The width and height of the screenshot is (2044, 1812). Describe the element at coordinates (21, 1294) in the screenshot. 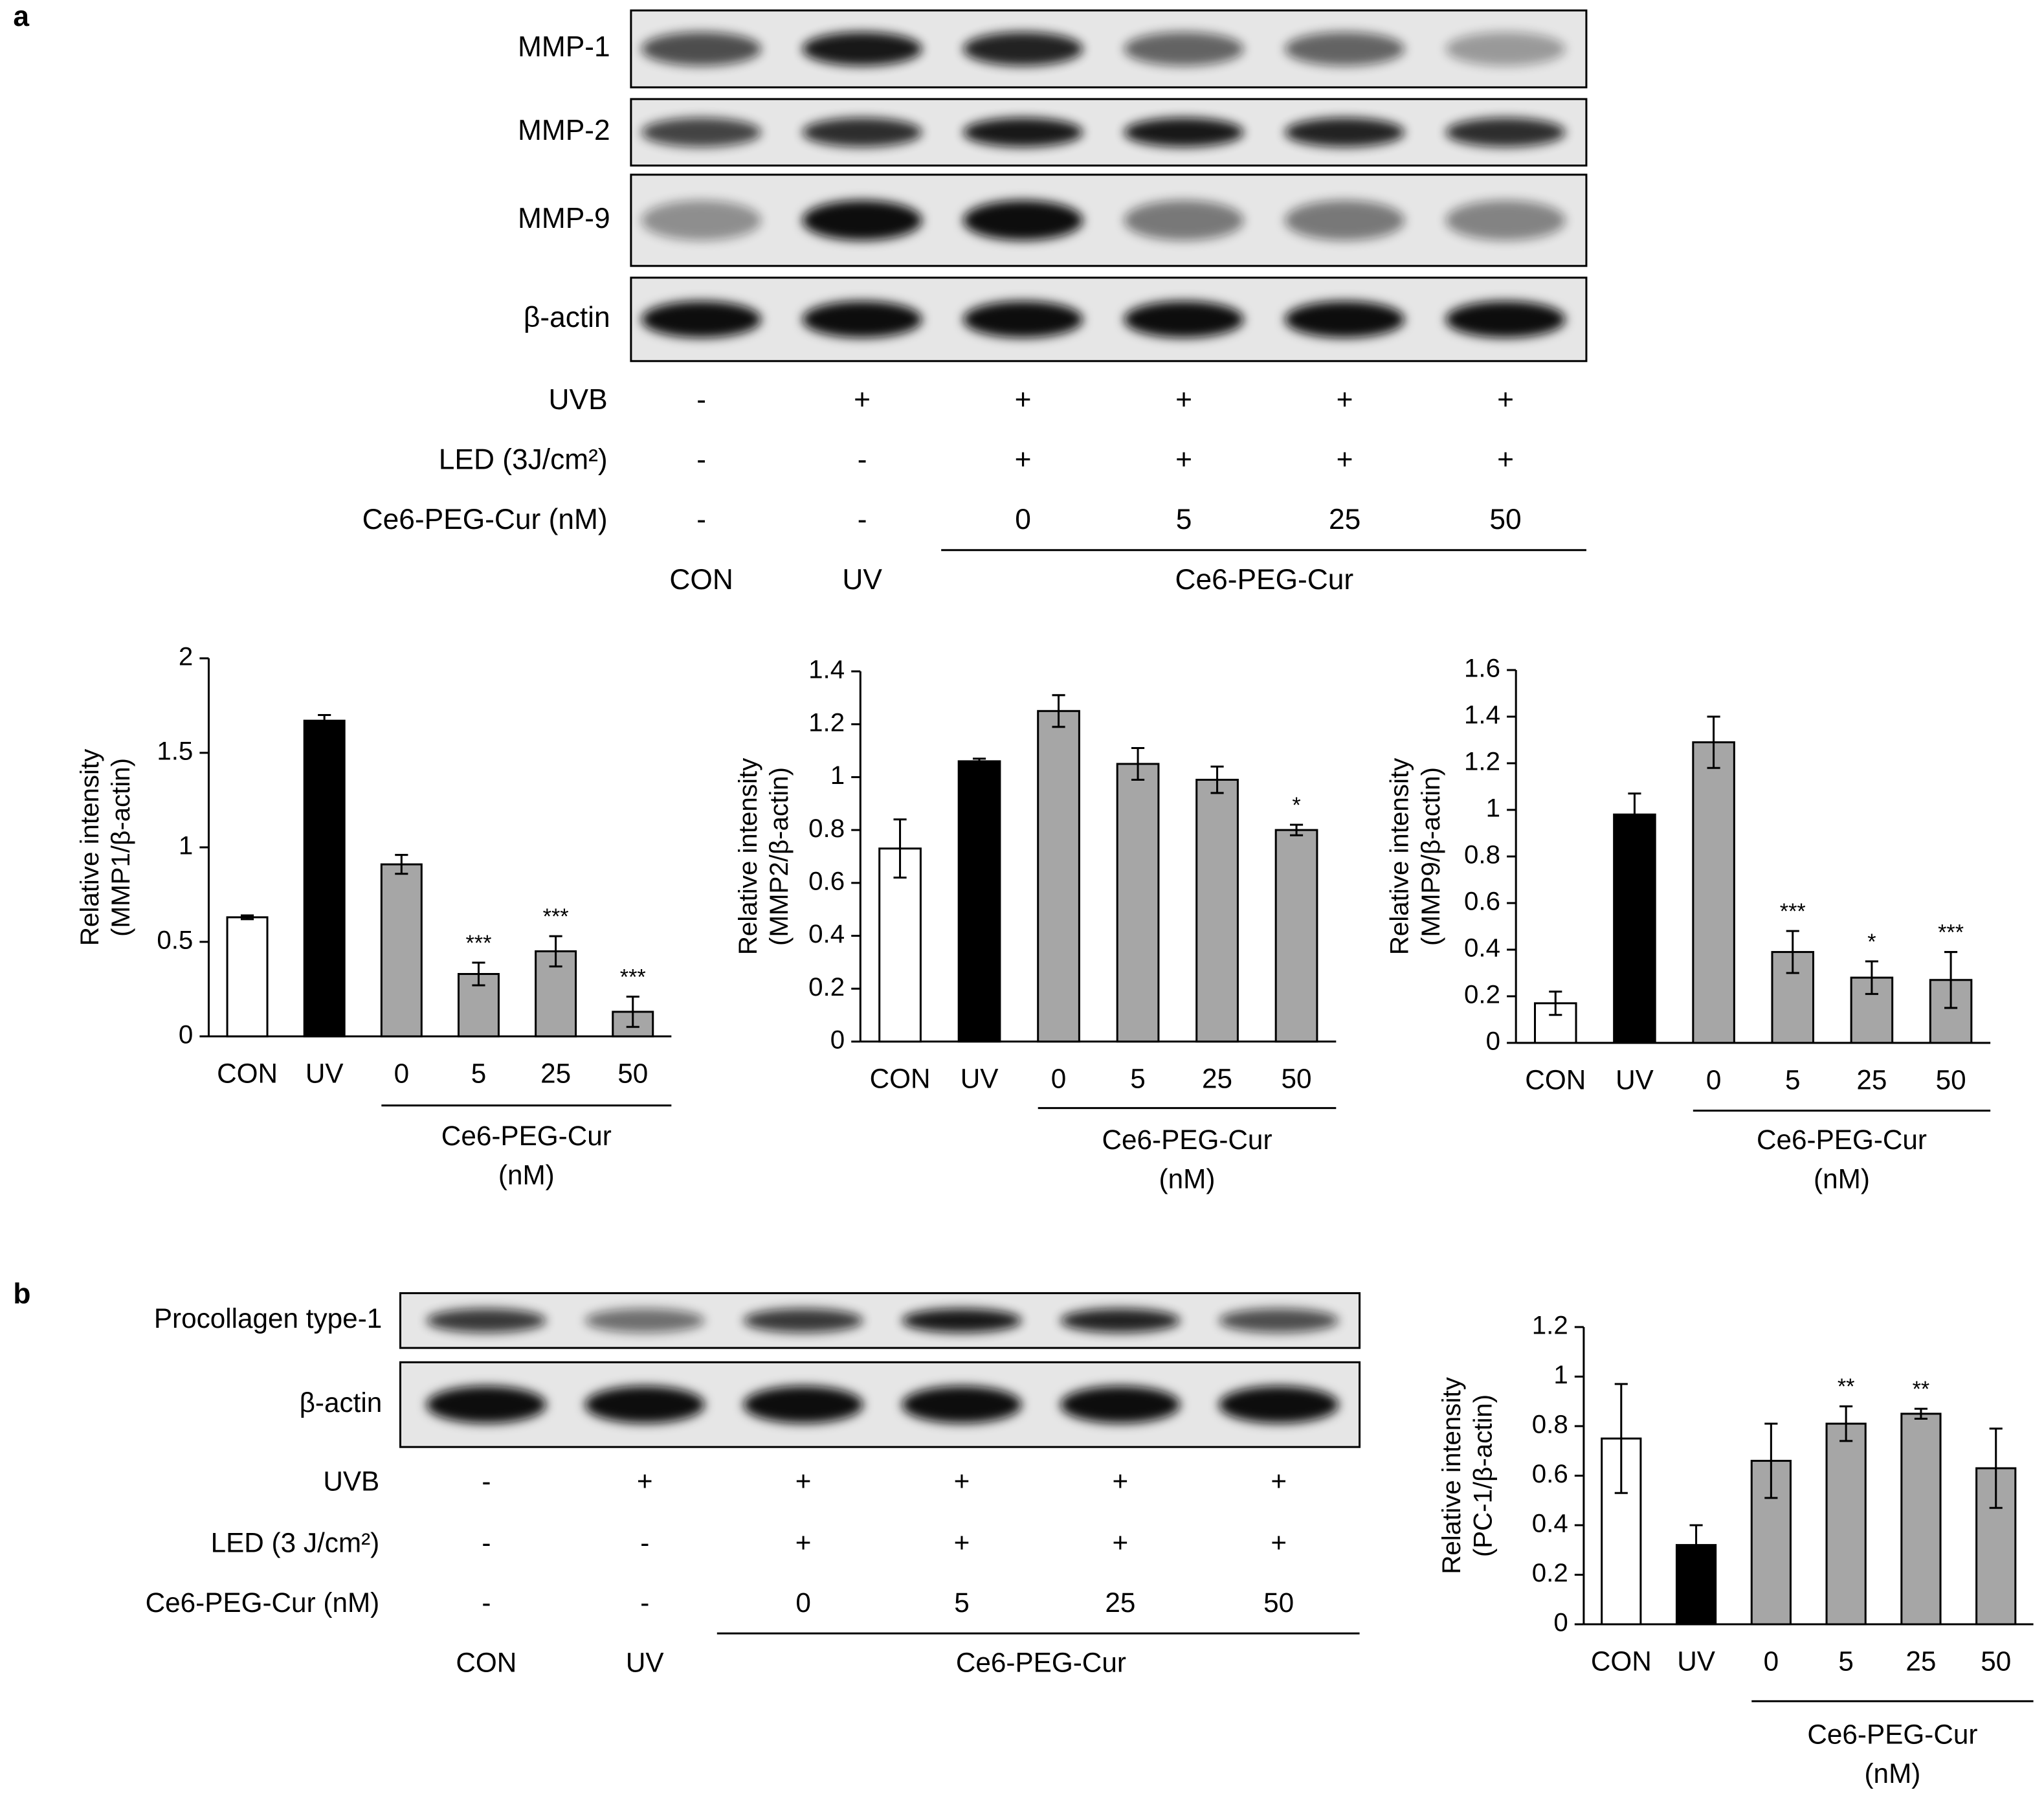

I see `panel-label: b` at that location.